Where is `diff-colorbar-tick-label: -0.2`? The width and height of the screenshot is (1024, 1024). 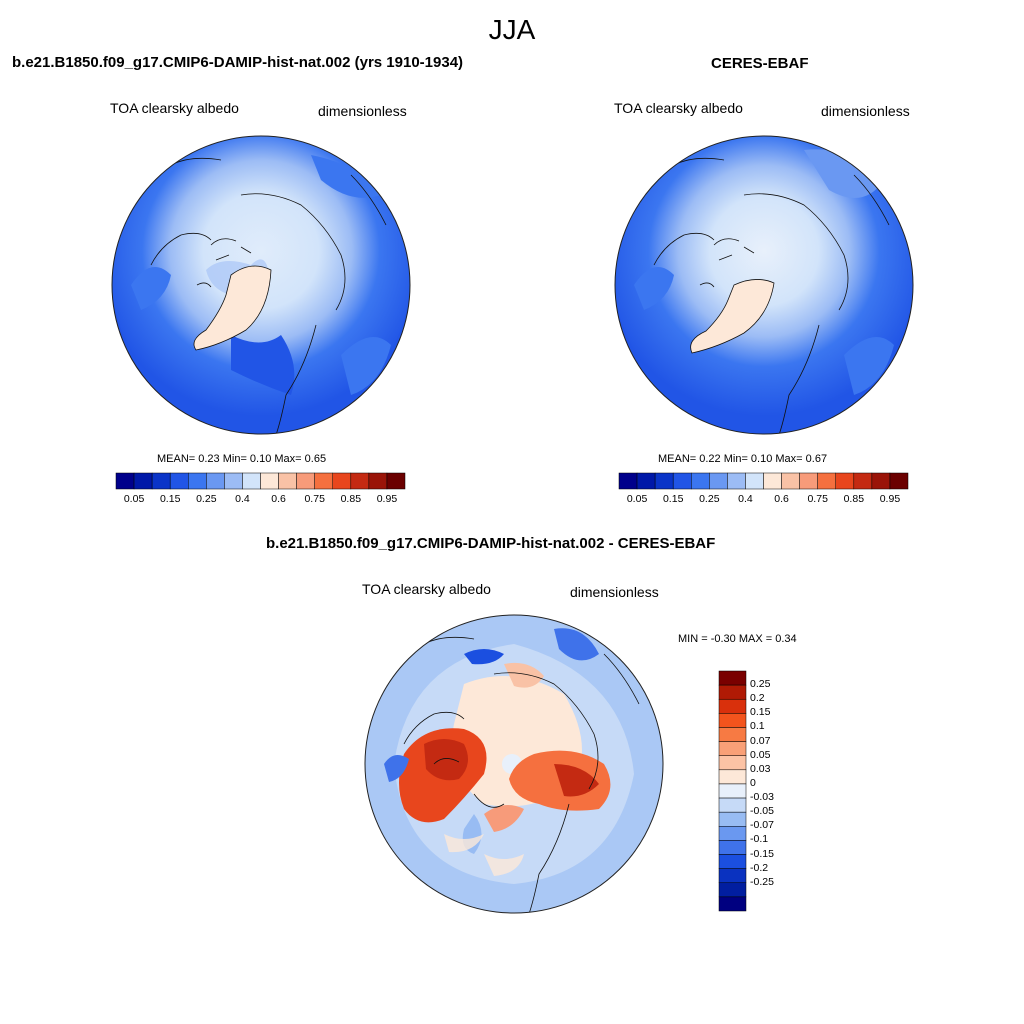
diff-colorbar-tick-label: -0.2 is located at coordinates (759, 867).